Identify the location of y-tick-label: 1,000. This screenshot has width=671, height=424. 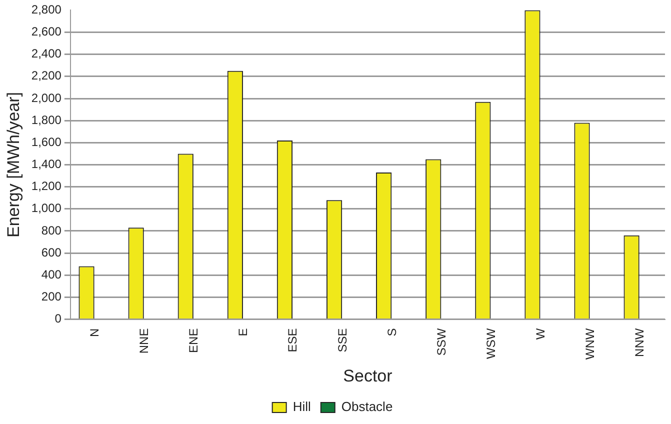
(46, 208).